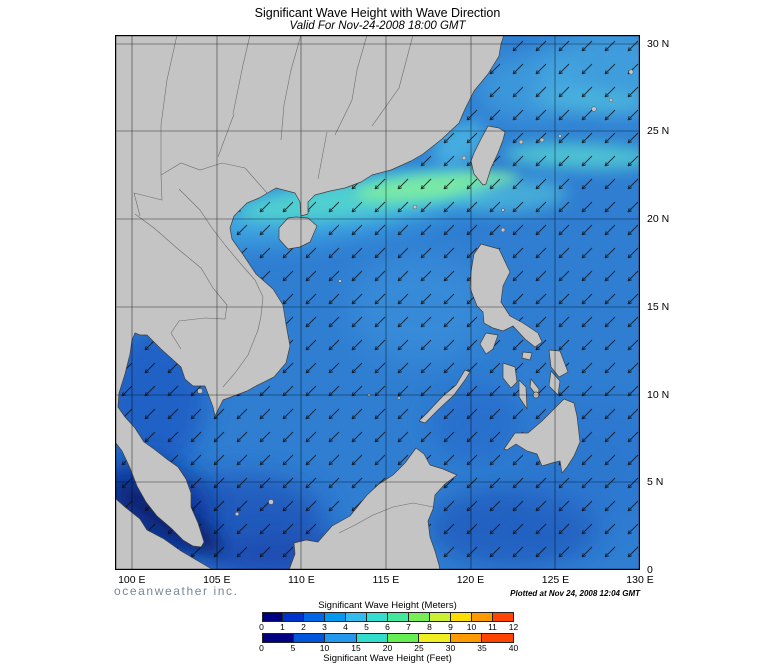 This screenshot has width=775, height=665. What do you see at coordinates (542, 436) in the screenshot?
I see `island-mindanao` at bounding box center [542, 436].